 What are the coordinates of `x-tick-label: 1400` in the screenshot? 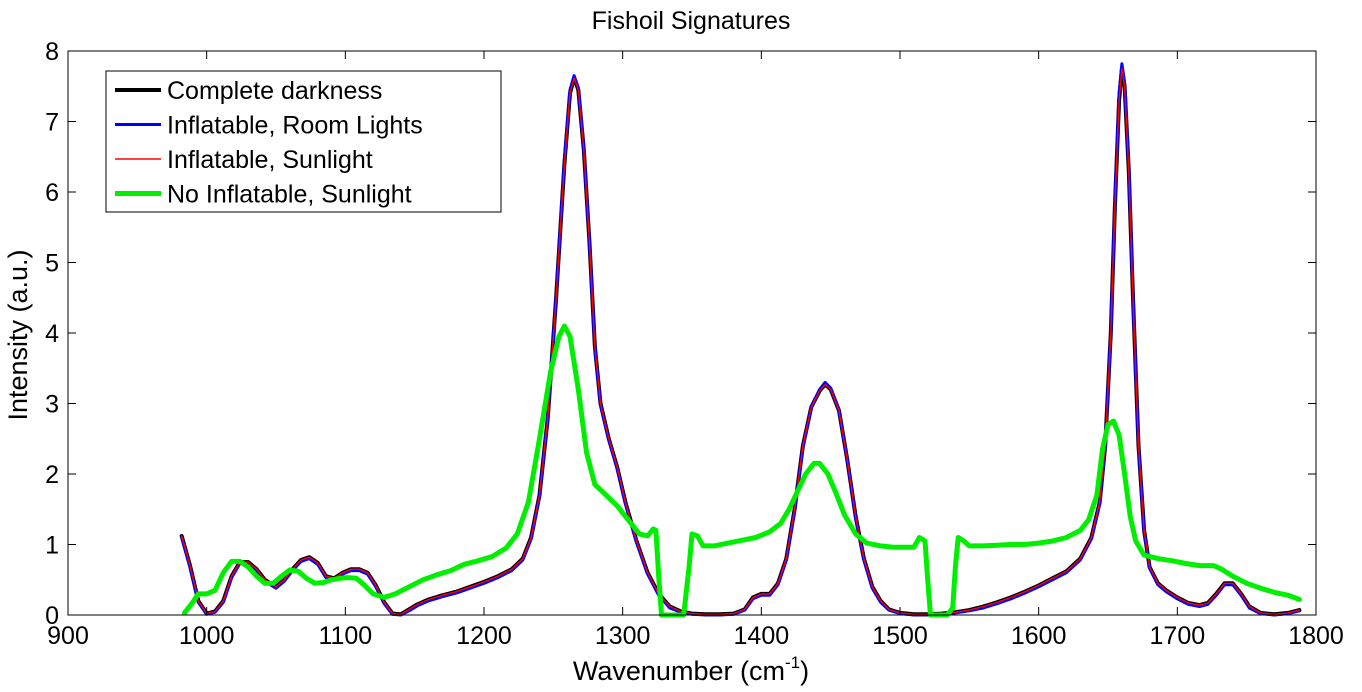 It's located at (762, 636).